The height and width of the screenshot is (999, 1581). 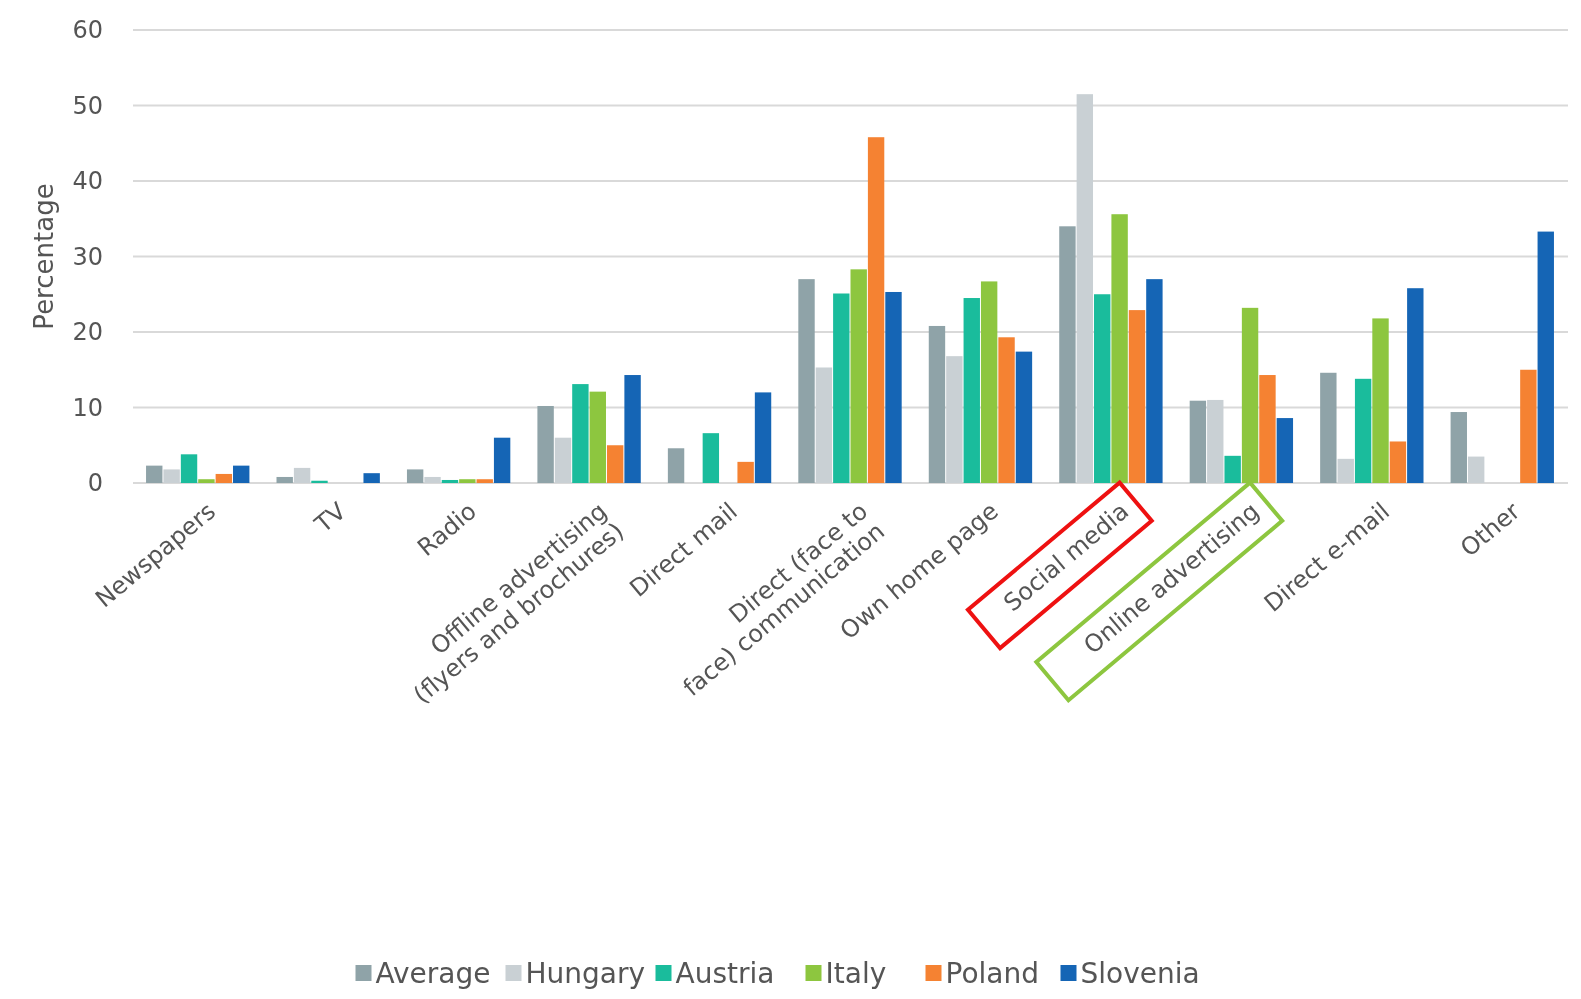 What do you see at coordinates (95, 483) in the screenshot?
I see `y-tick-label: 0` at bounding box center [95, 483].